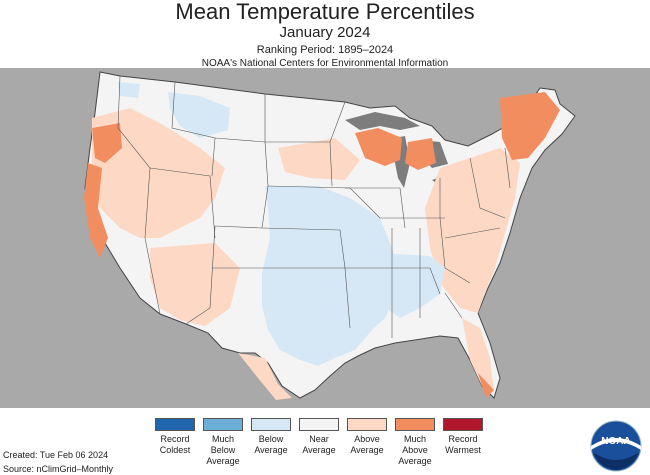  I want to click on legend-label: Above Average, so click(367, 444).